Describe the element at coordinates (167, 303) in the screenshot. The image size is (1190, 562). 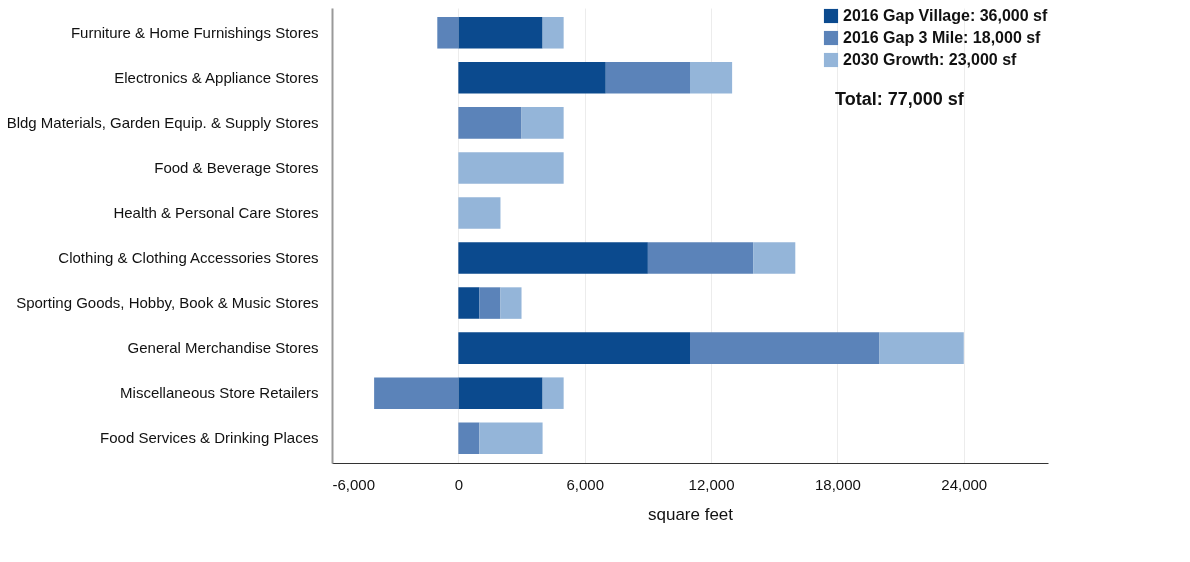
I see `y-tick-label: Sporting Goods, Hobby, Book & Music Stores` at that location.